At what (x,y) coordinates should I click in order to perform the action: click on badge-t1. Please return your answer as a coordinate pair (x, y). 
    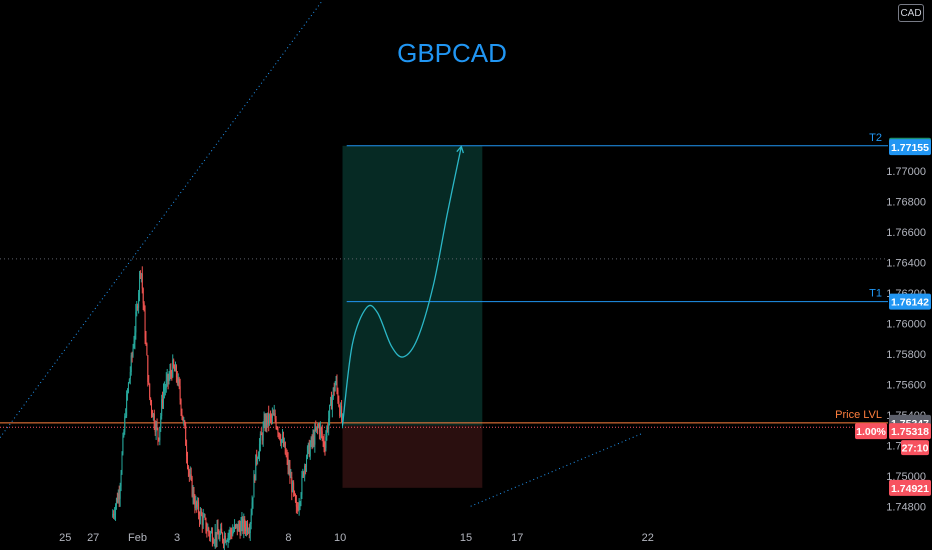
    Looking at the image, I should click on (910, 301).